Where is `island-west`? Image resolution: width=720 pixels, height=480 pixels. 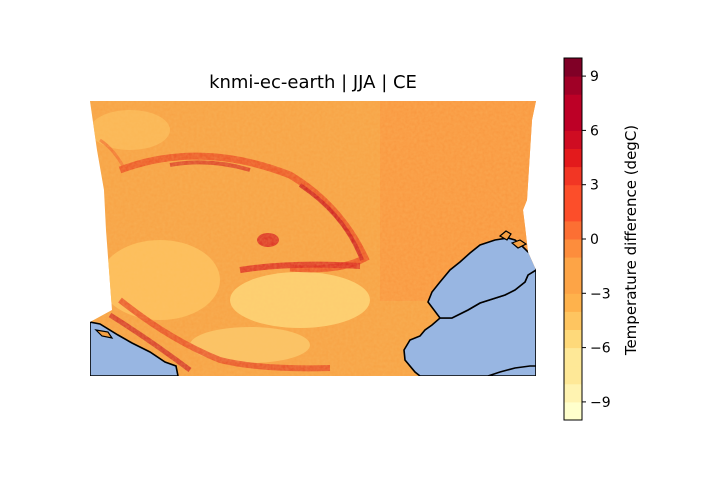
island-west is located at coordinates (104, 334).